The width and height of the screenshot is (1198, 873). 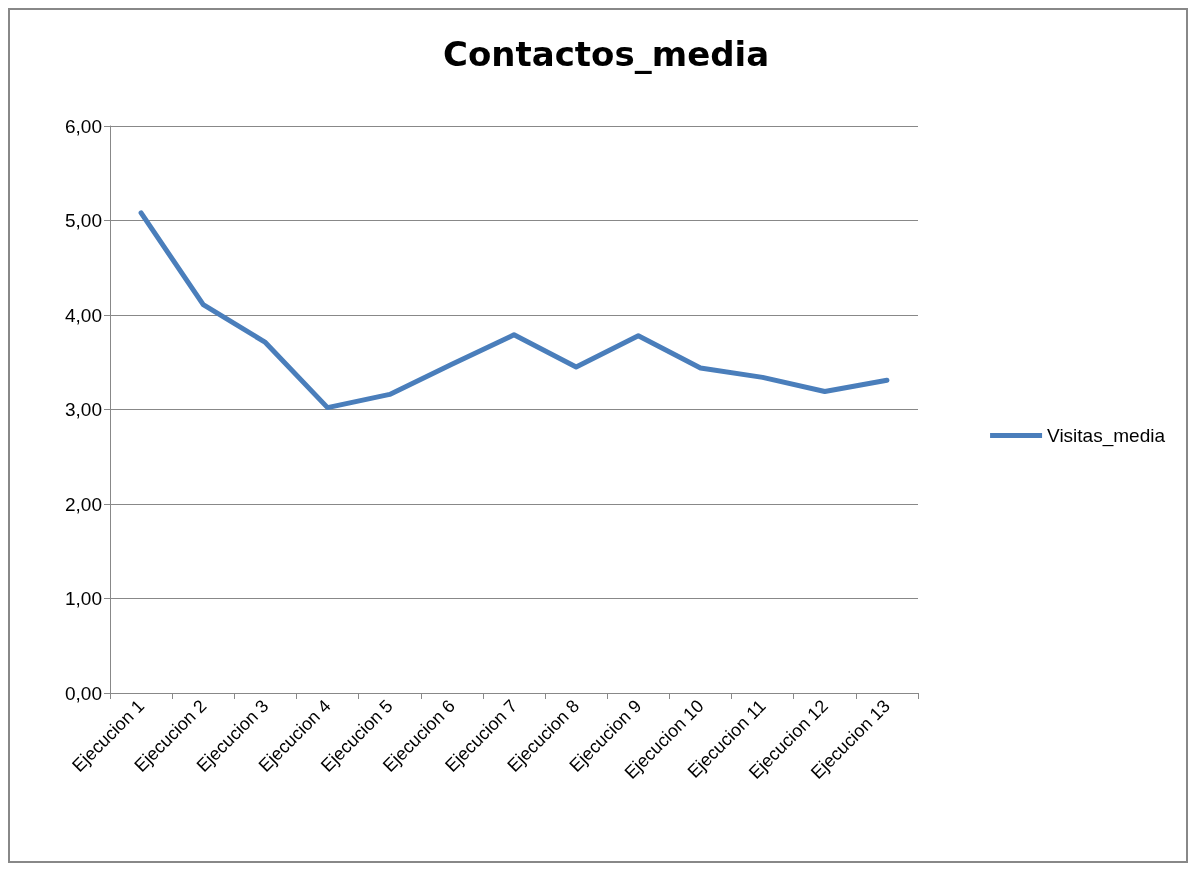 What do you see at coordinates (83, 315) in the screenshot?
I see `y-tick-label: 4,00` at bounding box center [83, 315].